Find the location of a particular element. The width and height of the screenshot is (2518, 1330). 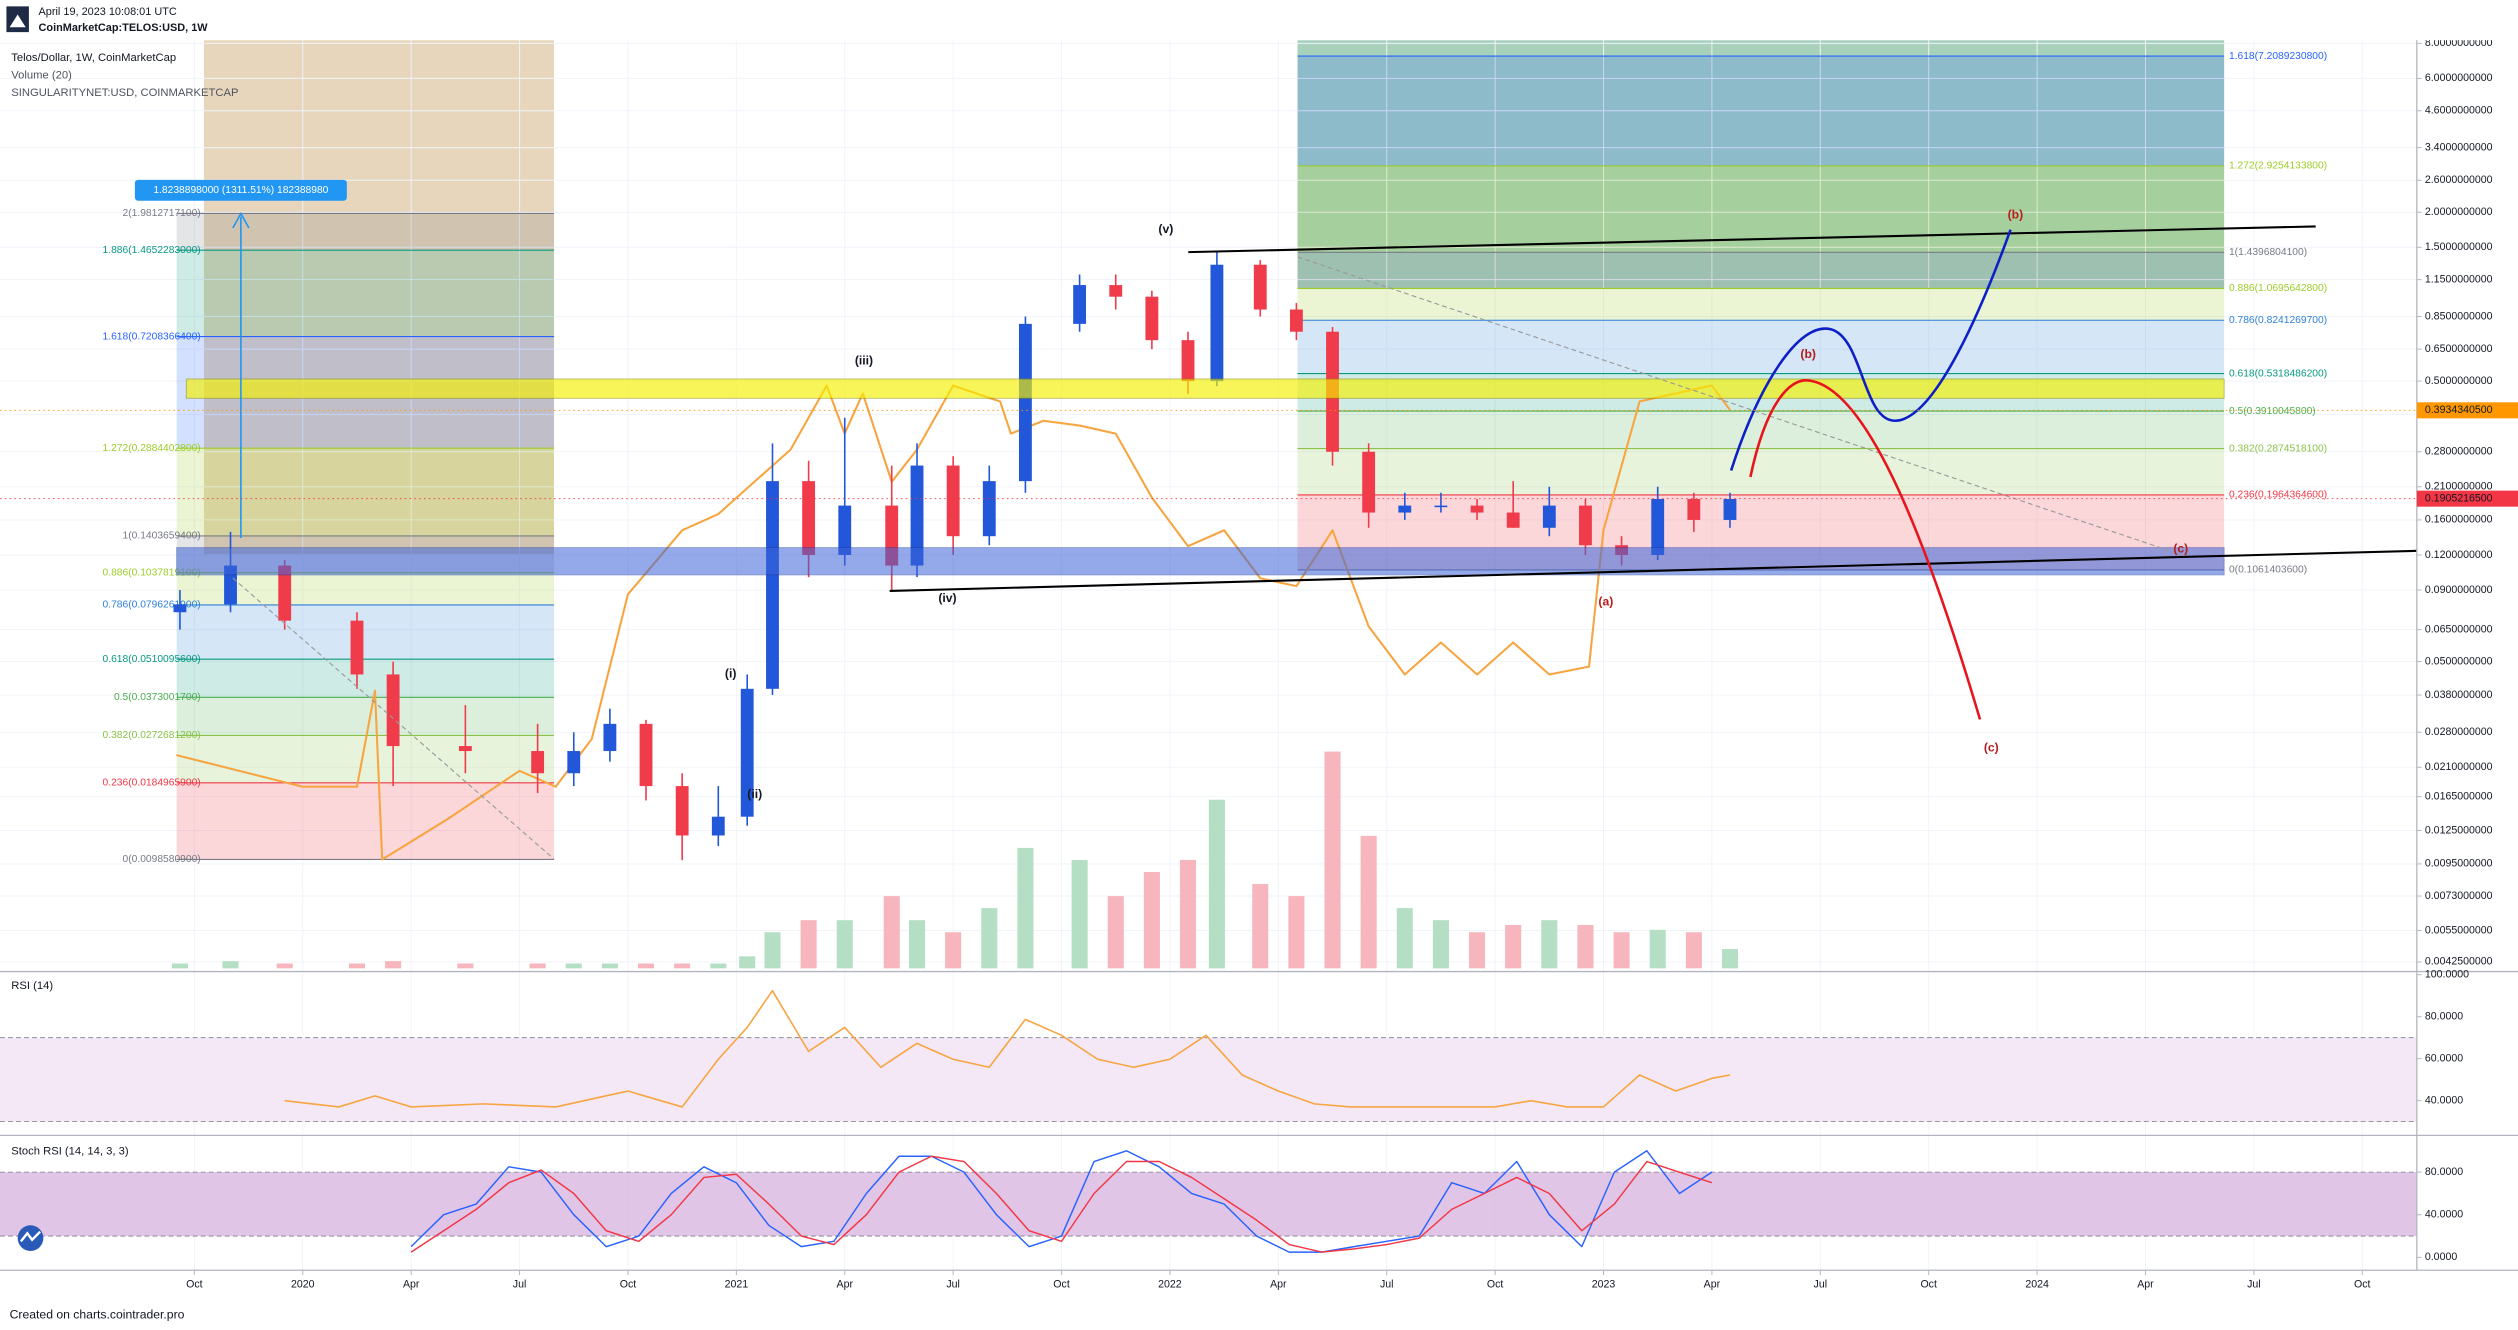

price-label: 0.3934340500 is located at coordinates (2459, 410).